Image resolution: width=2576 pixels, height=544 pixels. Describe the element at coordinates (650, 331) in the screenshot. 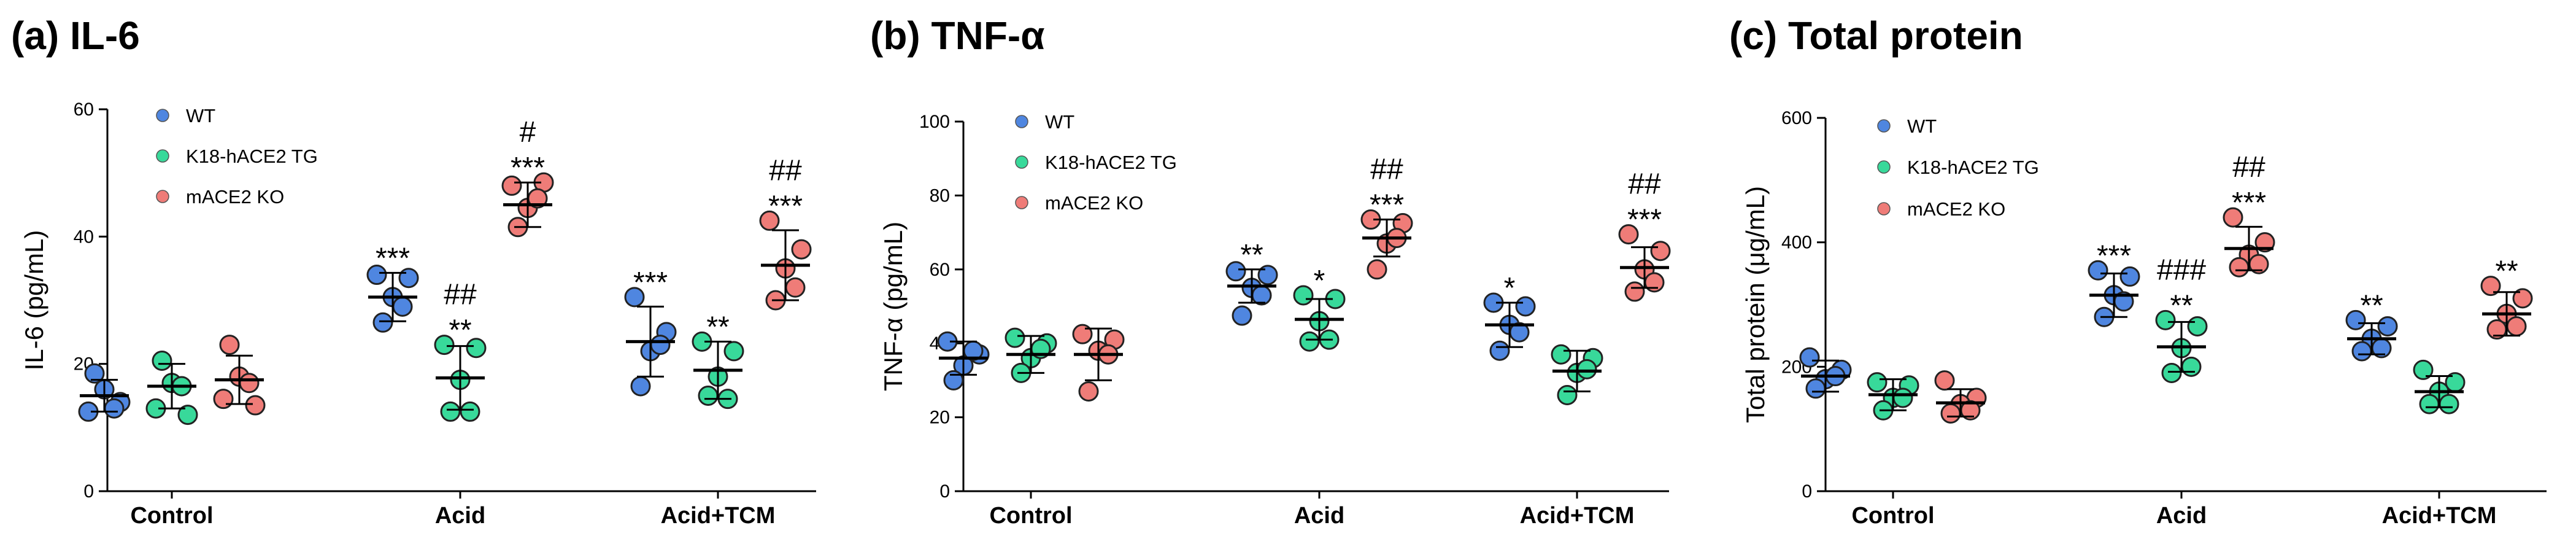

I see `group-acid-tcm-wt: ***` at that location.